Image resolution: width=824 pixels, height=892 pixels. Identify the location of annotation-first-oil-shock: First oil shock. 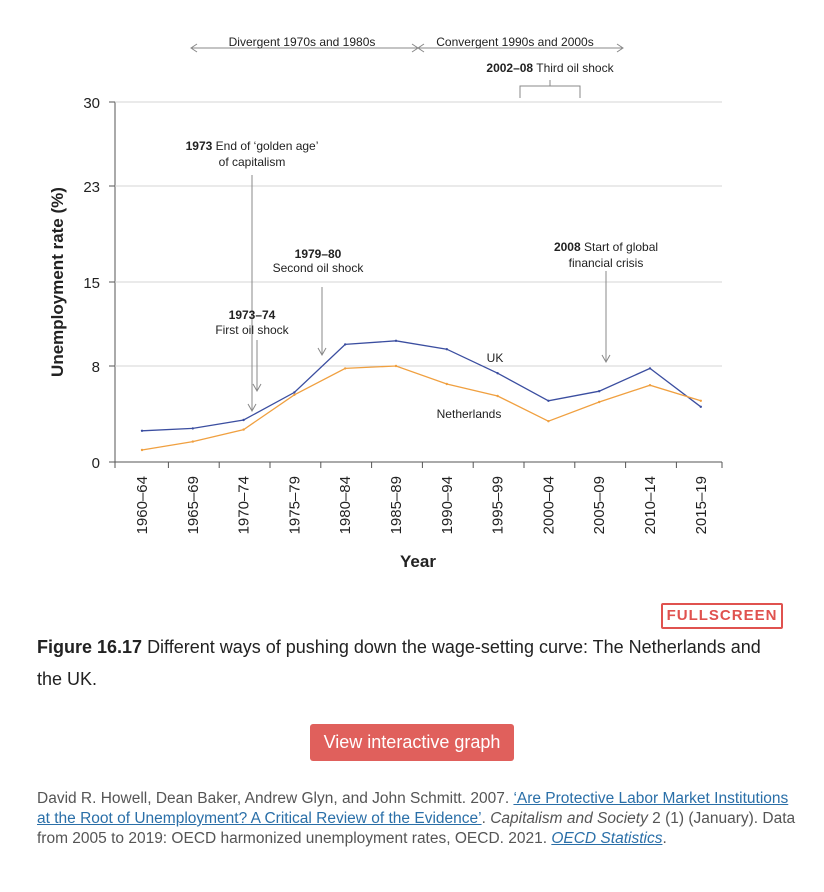
(252, 330).